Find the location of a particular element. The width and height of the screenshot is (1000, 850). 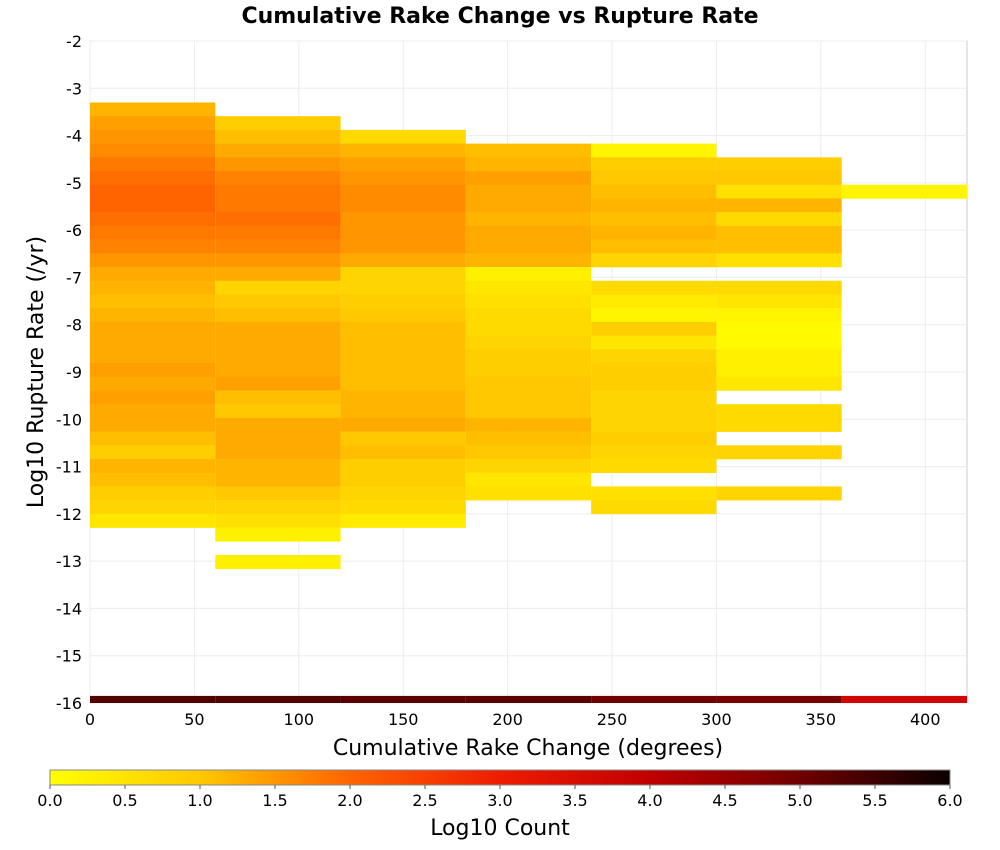

y-tick-label: -16 is located at coordinates (69, 703).